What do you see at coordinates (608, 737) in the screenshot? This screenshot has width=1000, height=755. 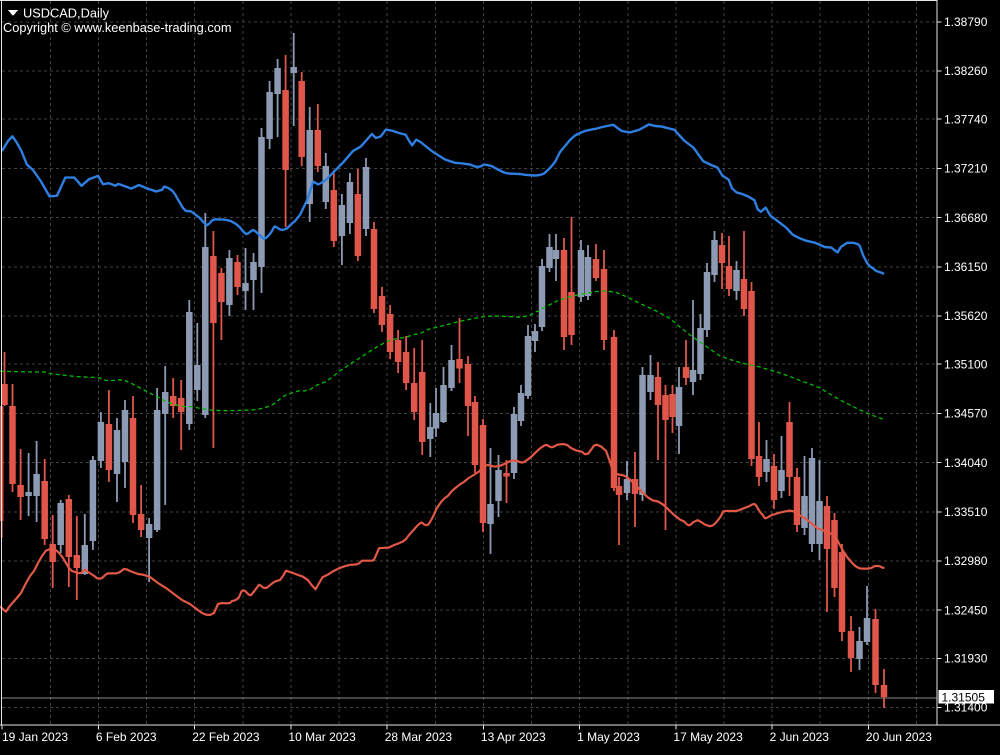 I see `svg-text: 1 May 2023` at bounding box center [608, 737].